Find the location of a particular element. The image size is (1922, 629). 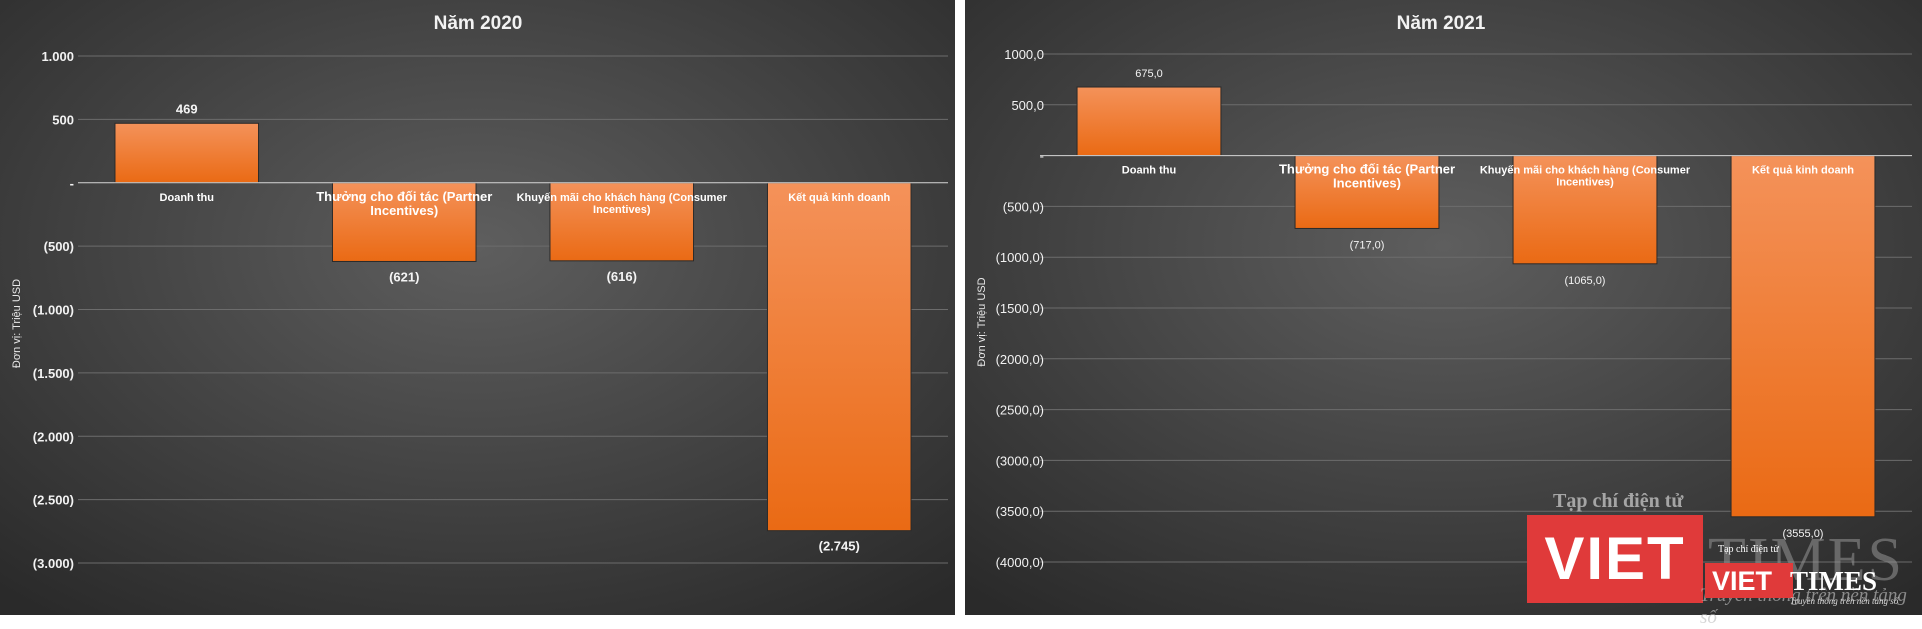

y-tick-label: (2500,0) is located at coordinates (1020, 410).